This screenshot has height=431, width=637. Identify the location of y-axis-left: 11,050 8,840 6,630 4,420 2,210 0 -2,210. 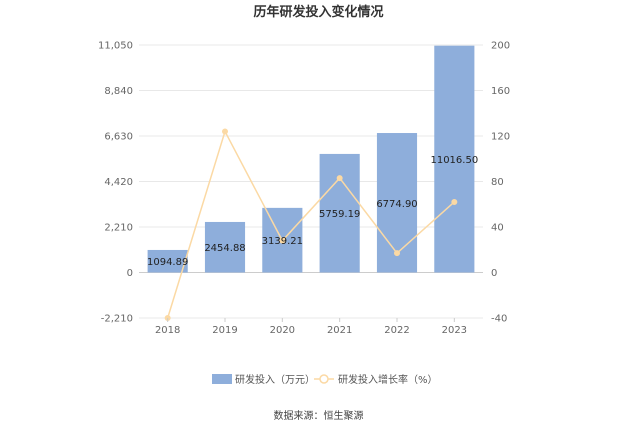
(115, 183).